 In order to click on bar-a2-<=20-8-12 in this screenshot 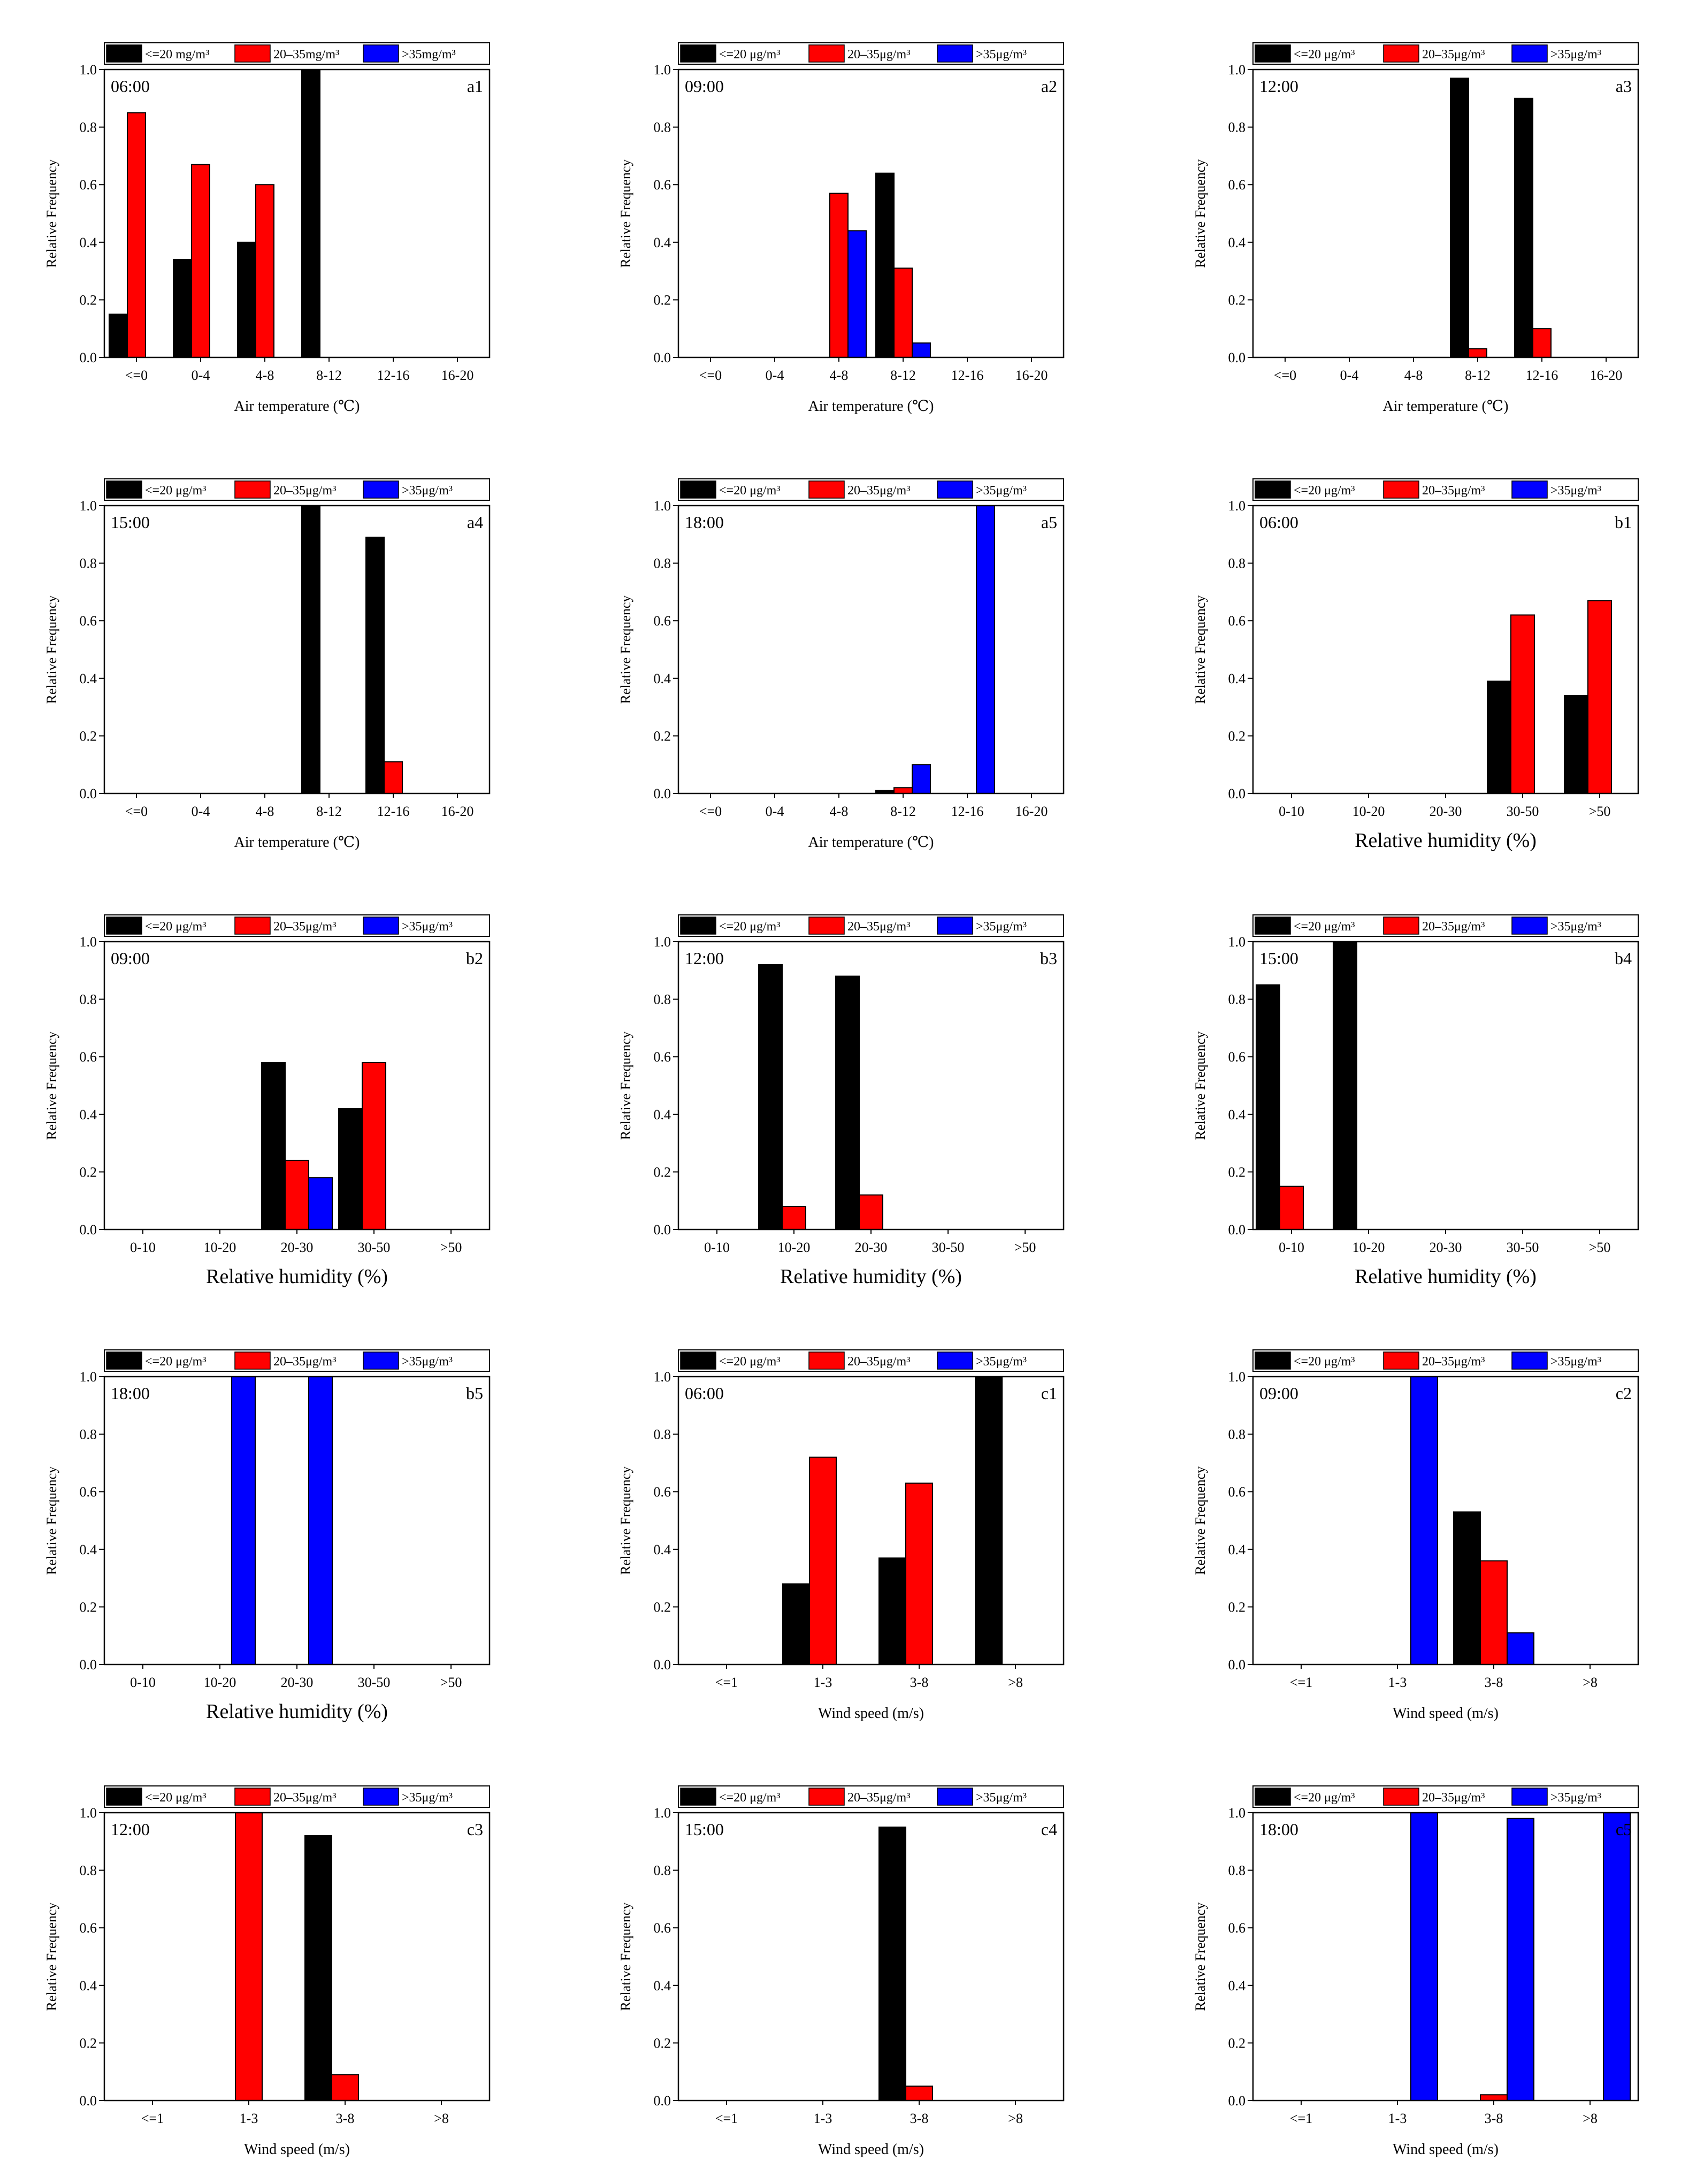, I will do `click(885, 265)`.